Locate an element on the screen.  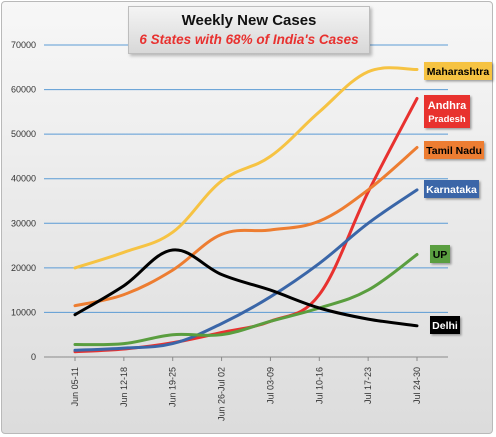
series-label-maharashtra: Maharashtra is located at coordinates (458, 71).